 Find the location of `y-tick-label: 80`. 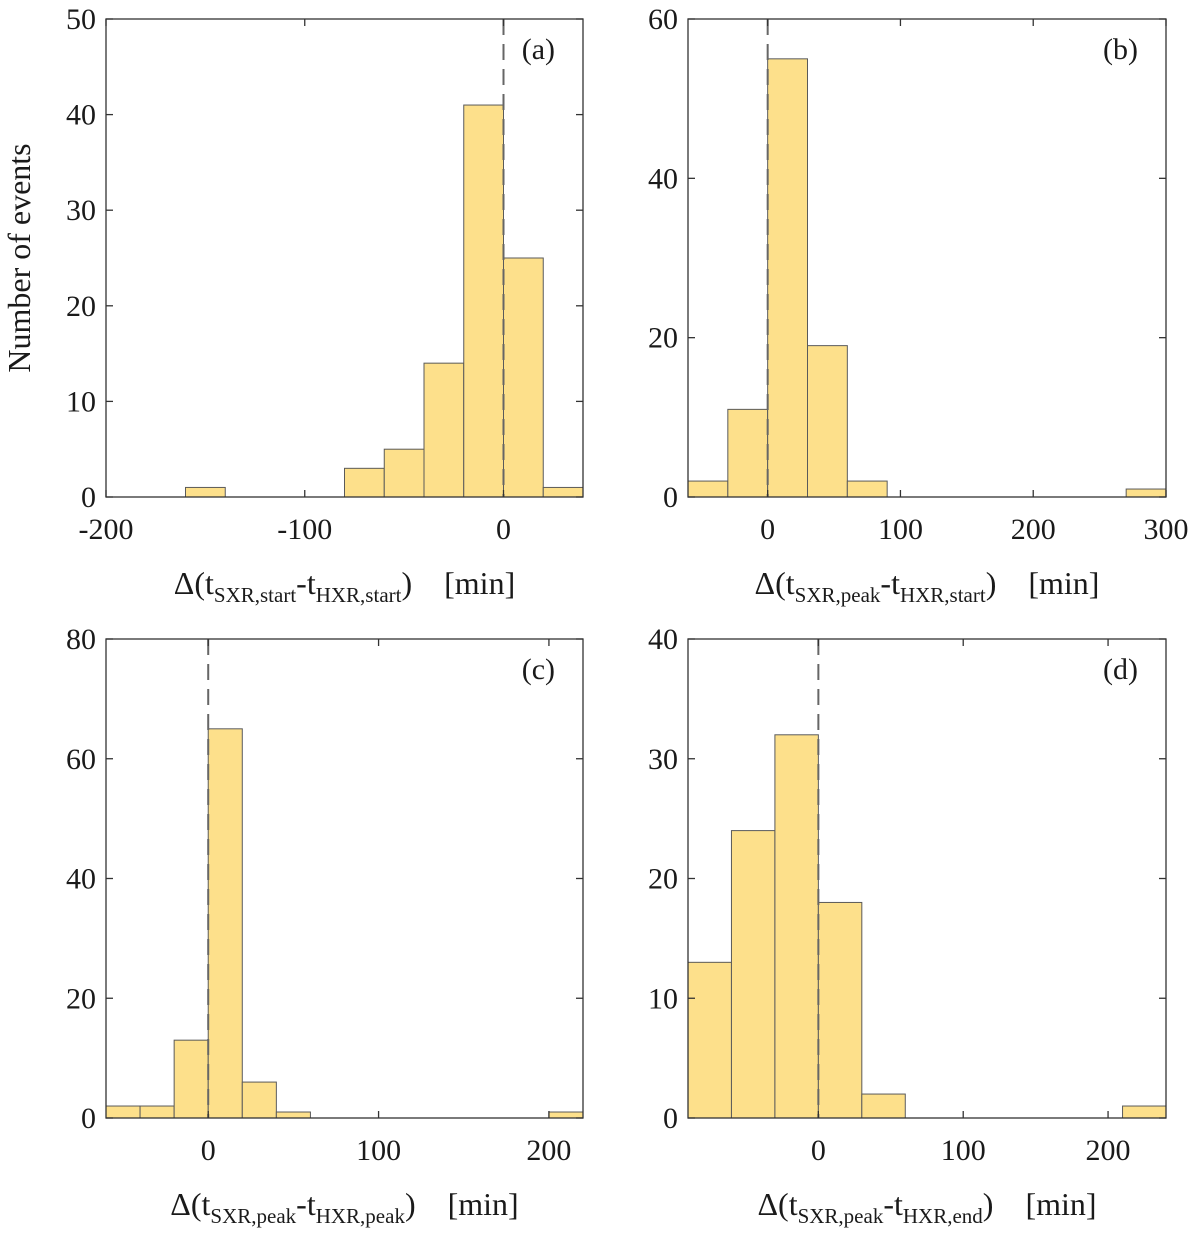

y-tick-label: 80 is located at coordinates (81, 639).